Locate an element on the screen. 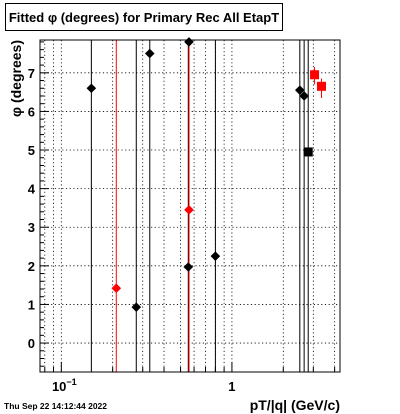  y-tick-label: 0 is located at coordinates (31, 343).